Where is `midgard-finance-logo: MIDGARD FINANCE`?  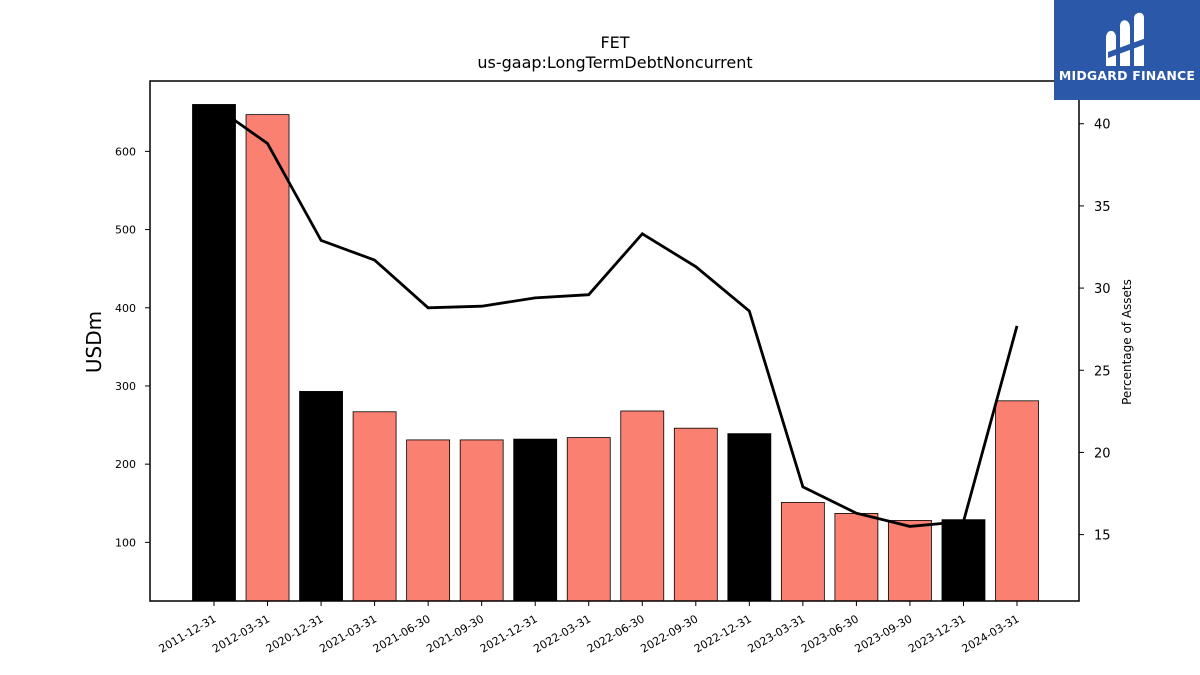
midgard-finance-logo: MIDGARD FINANCE is located at coordinates (1127, 50).